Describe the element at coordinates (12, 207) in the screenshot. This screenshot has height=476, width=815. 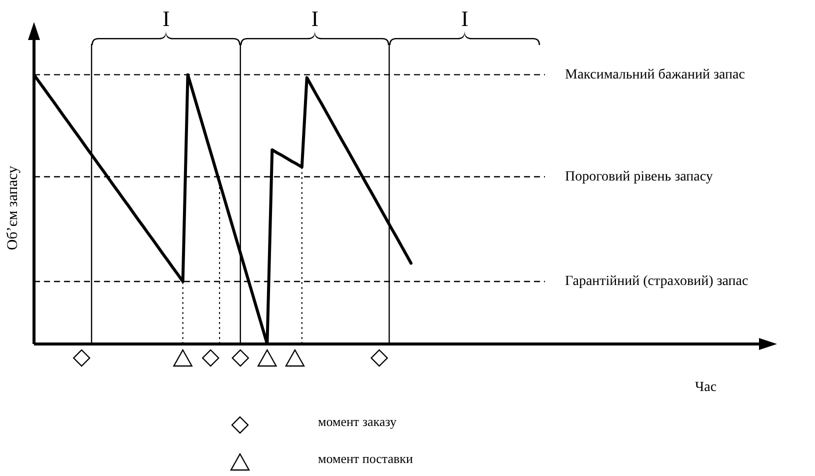
I see `y-axis-title: Об’єм запасу` at that location.